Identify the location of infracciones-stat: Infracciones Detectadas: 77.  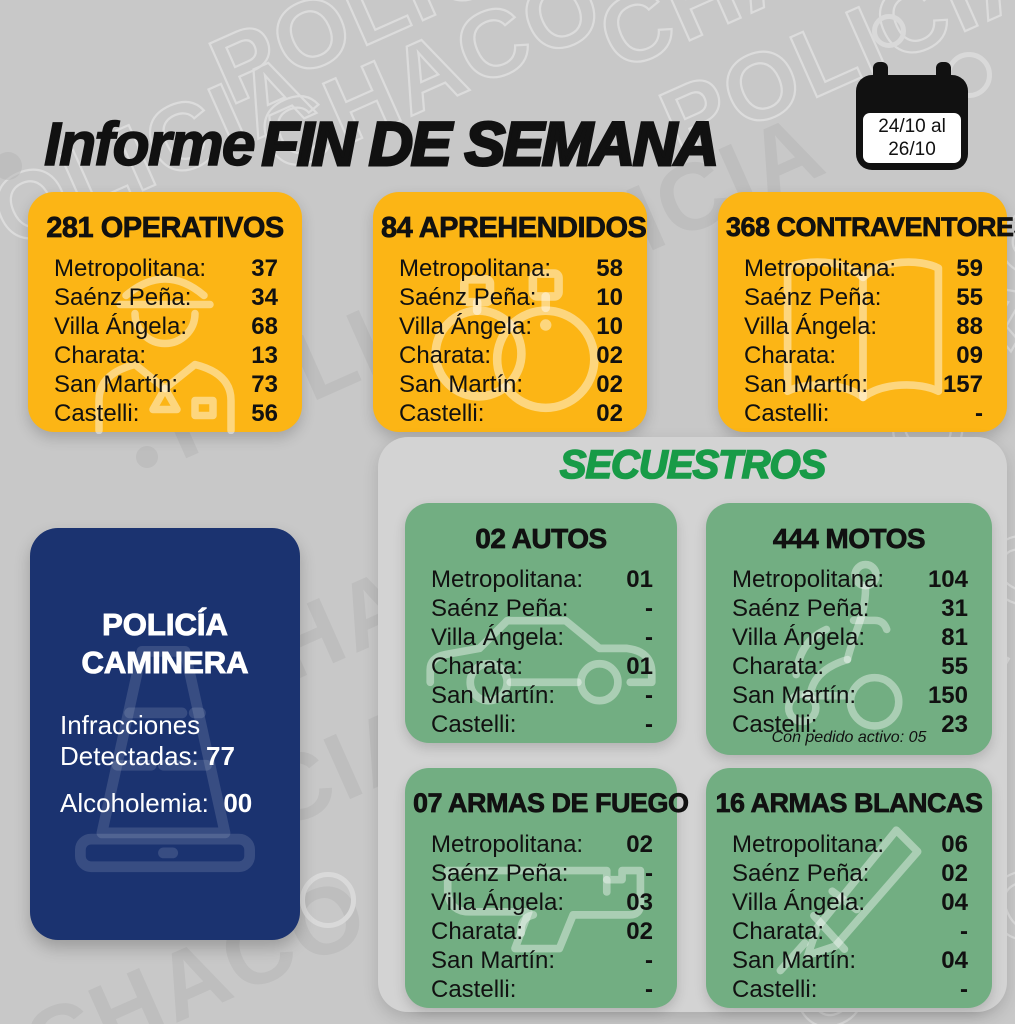
(147, 741).